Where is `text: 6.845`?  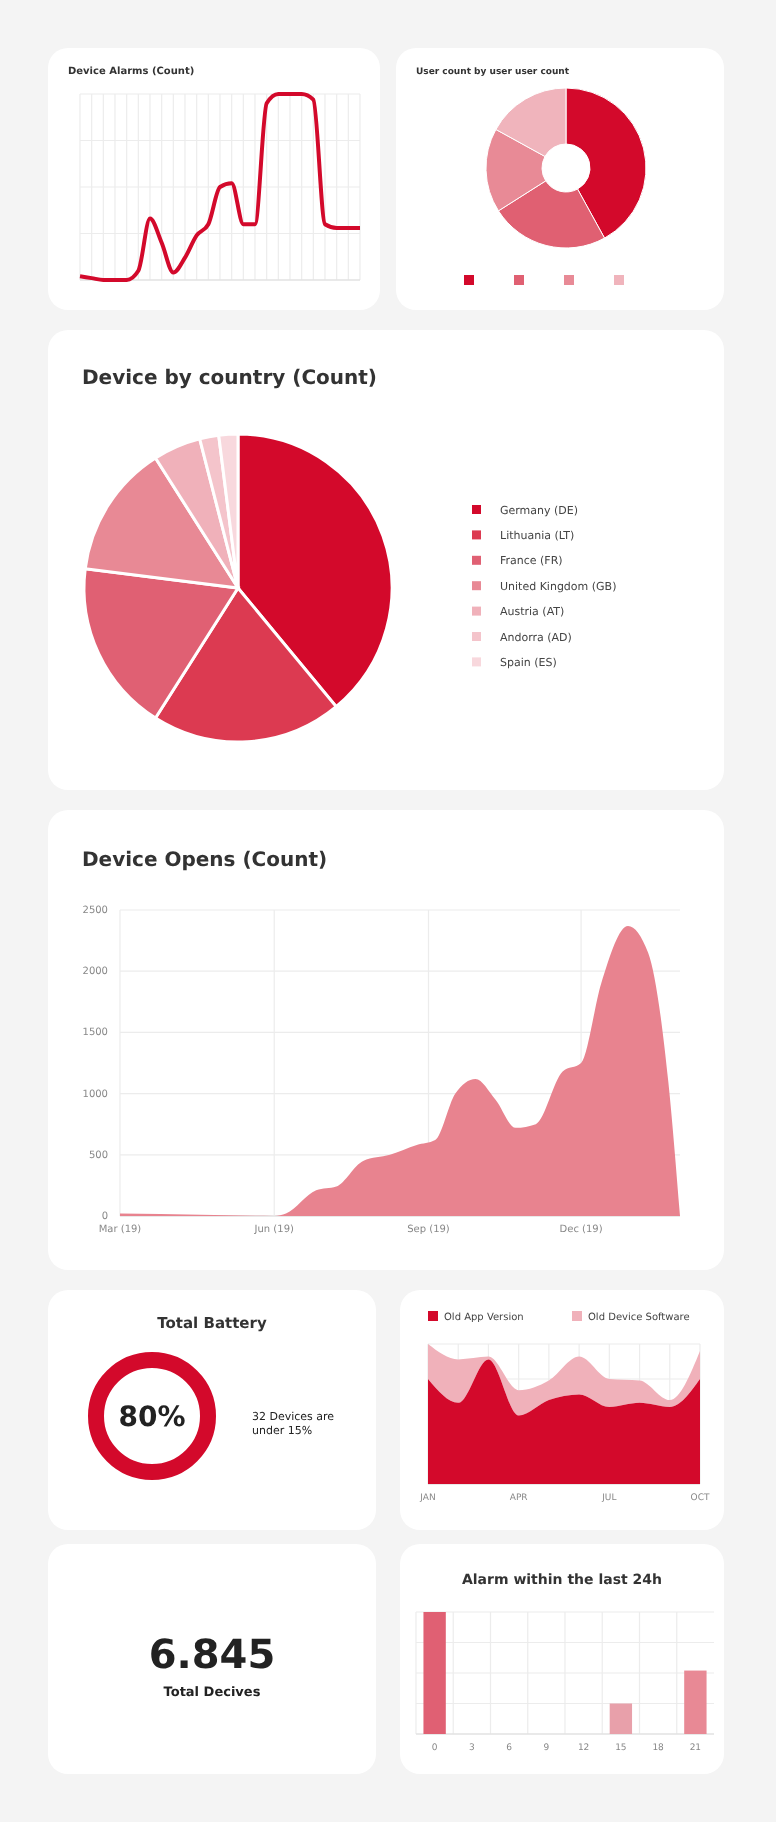
text: 6.845 is located at coordinates (212, 1654).